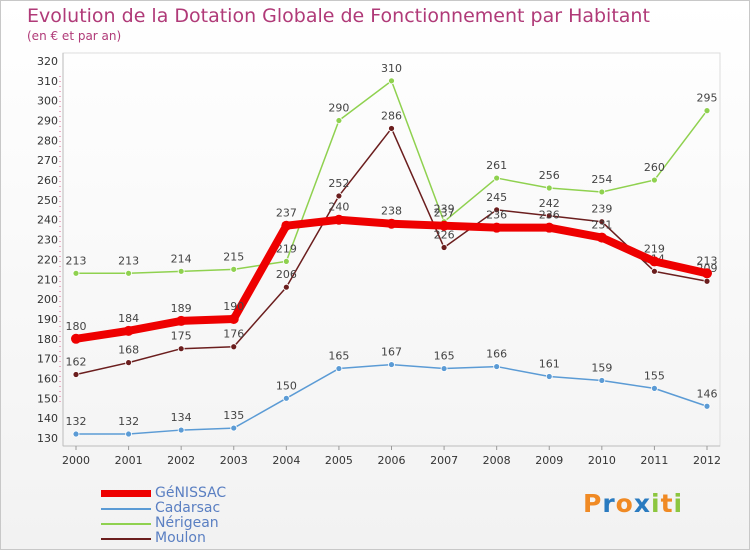 The height and width of the screenshot is (550, 750). Describe the element at coordinates (74, 36) in the screenshot. I see `chart-subtitle: (en € et par an)` at that location.